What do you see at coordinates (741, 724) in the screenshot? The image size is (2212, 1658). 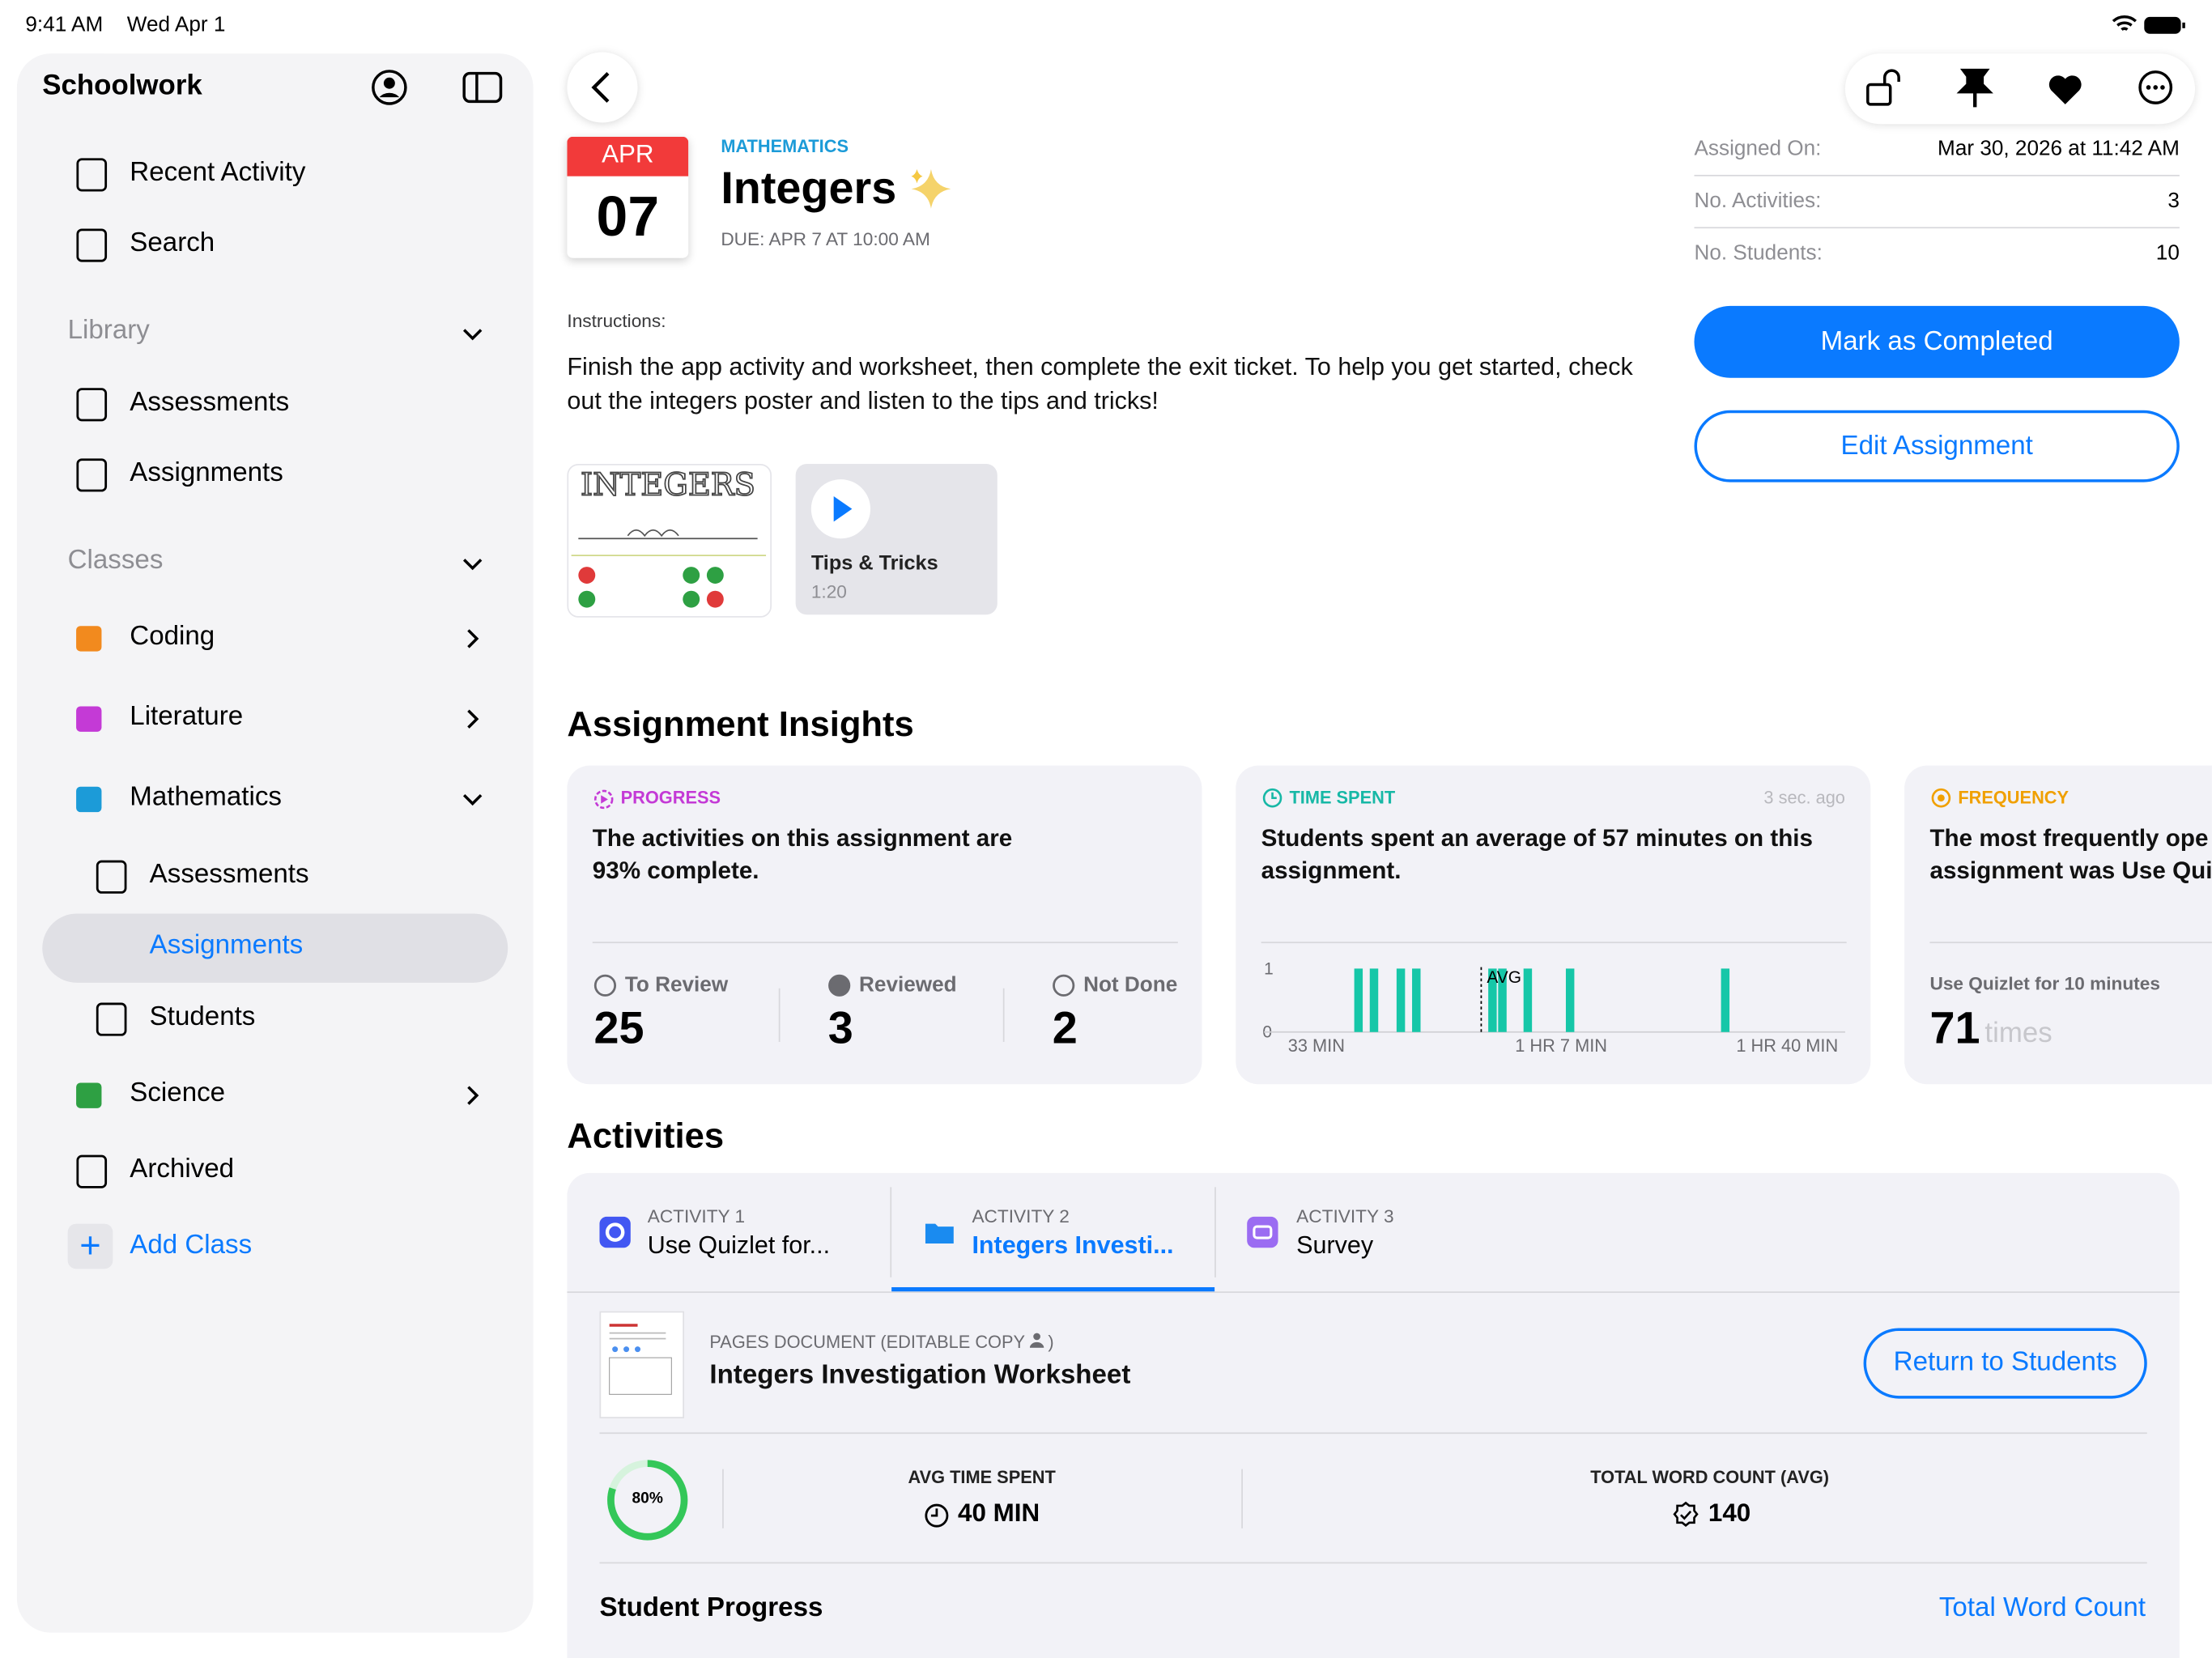 I see `insights-heading: Assignment Insights` at bounding box center [741, 724].